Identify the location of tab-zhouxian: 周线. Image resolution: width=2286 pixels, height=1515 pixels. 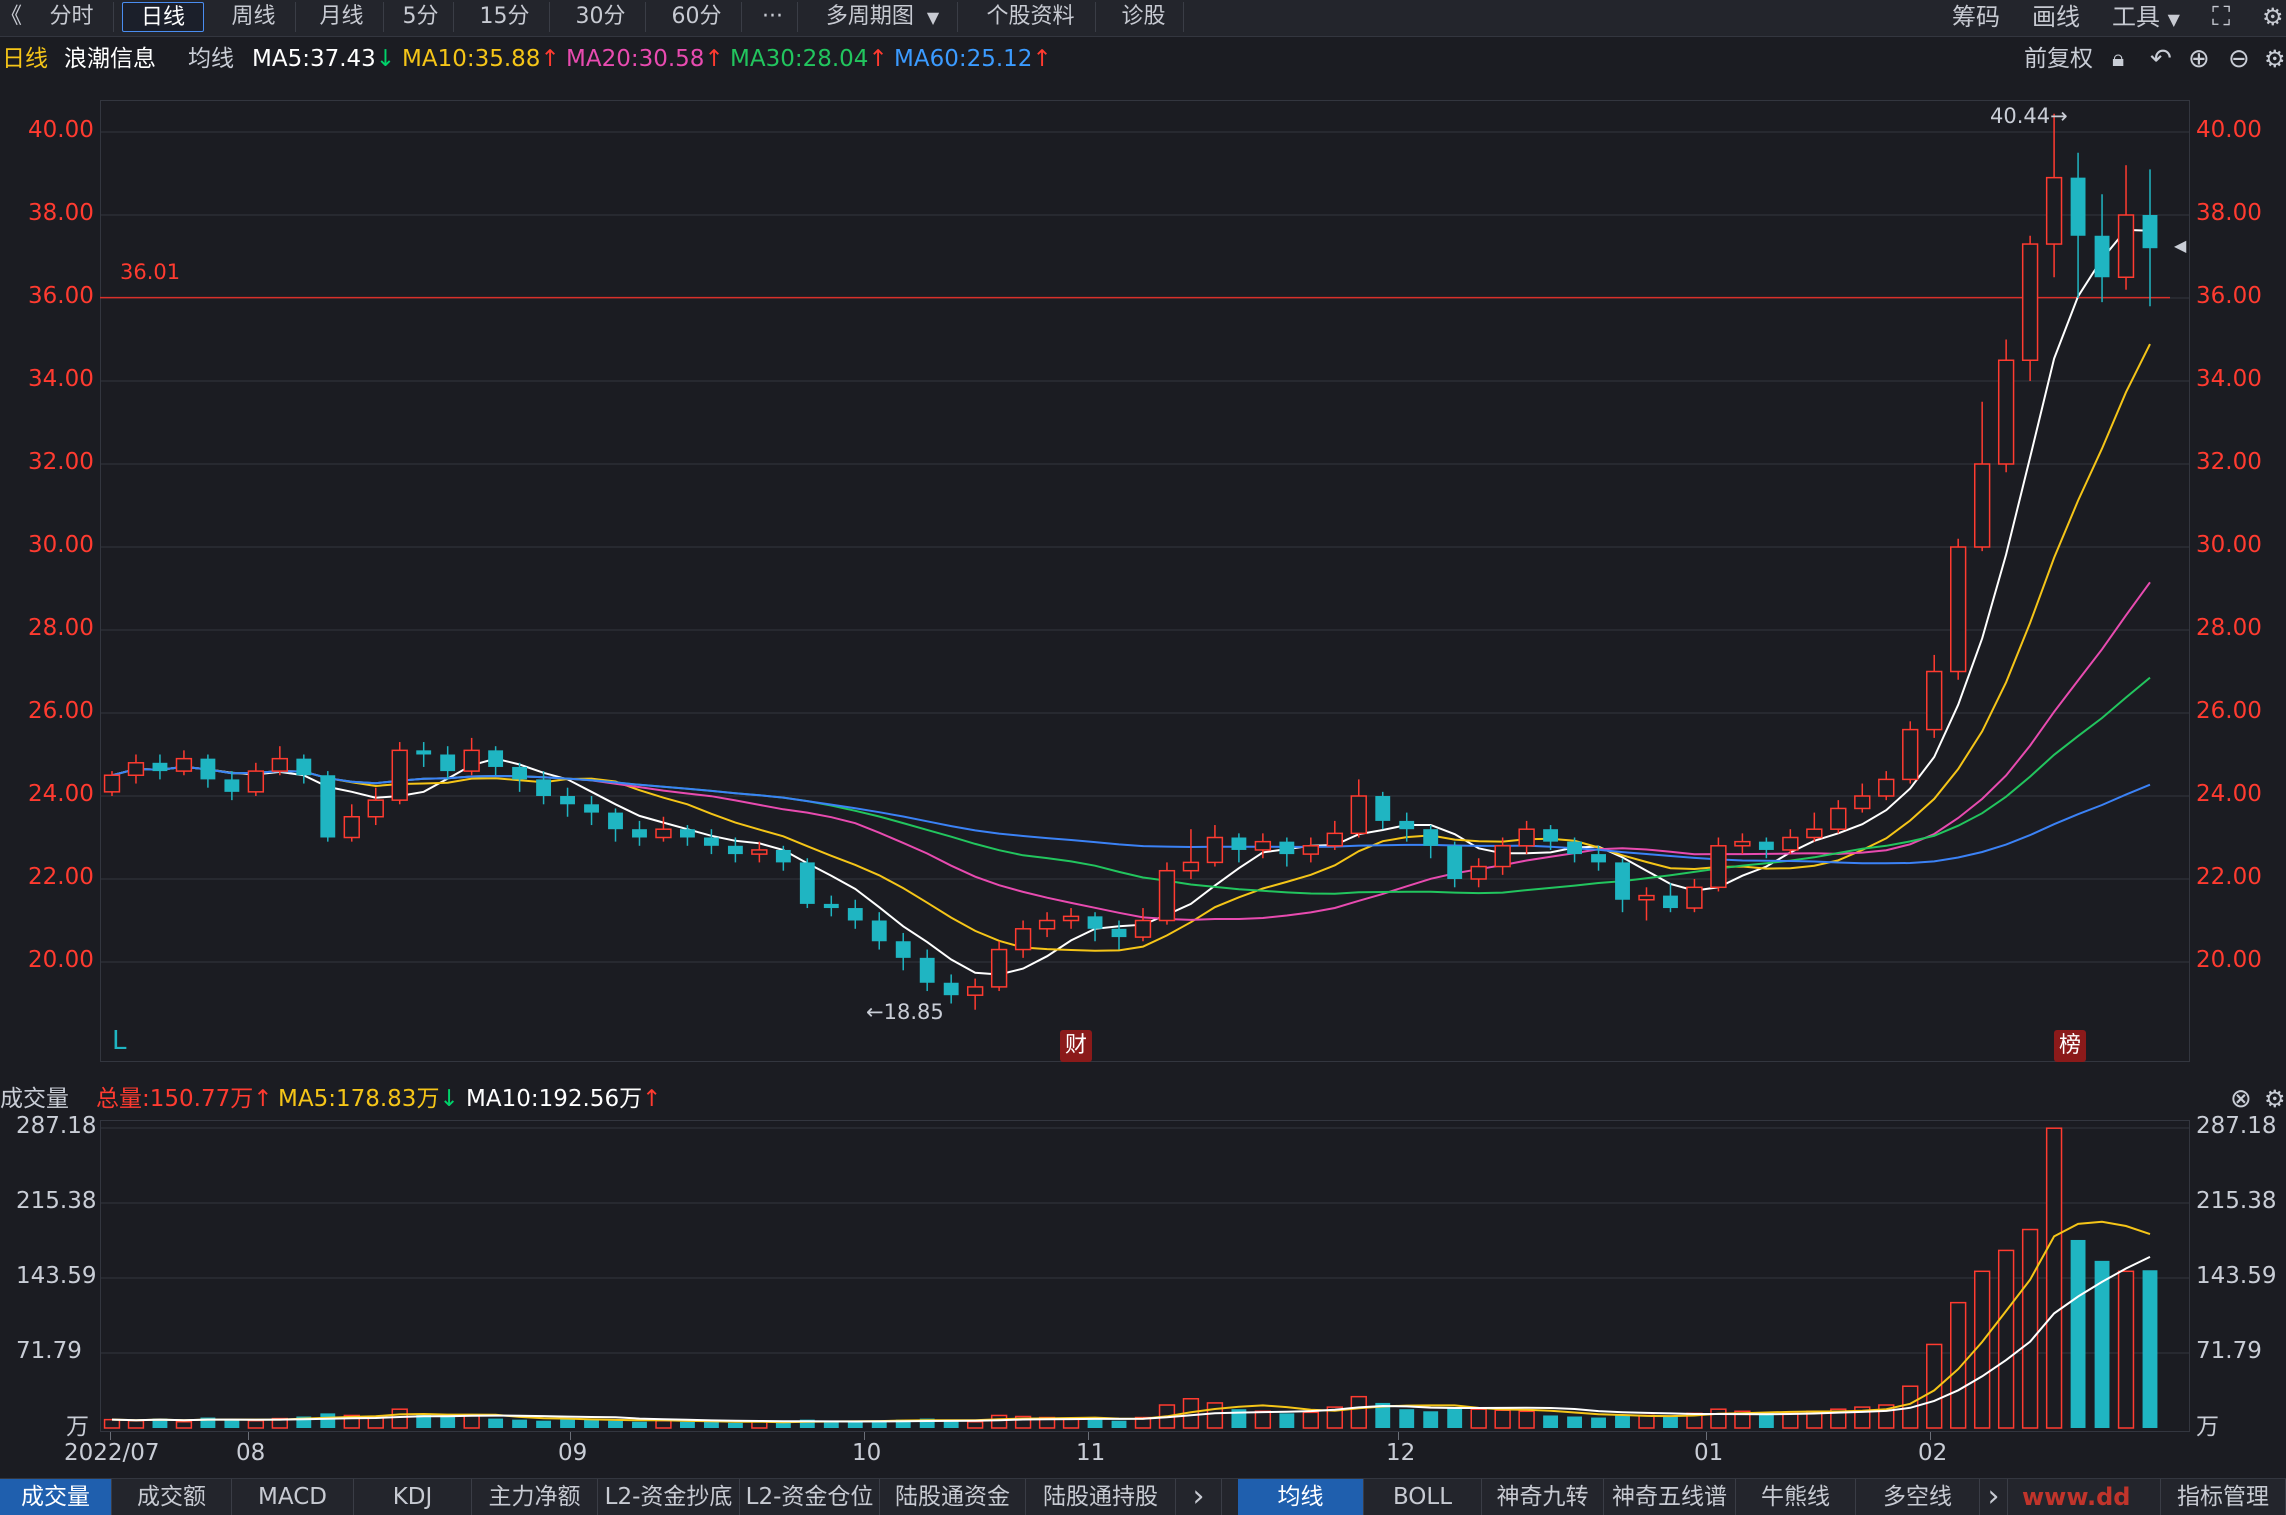
(254, 17).